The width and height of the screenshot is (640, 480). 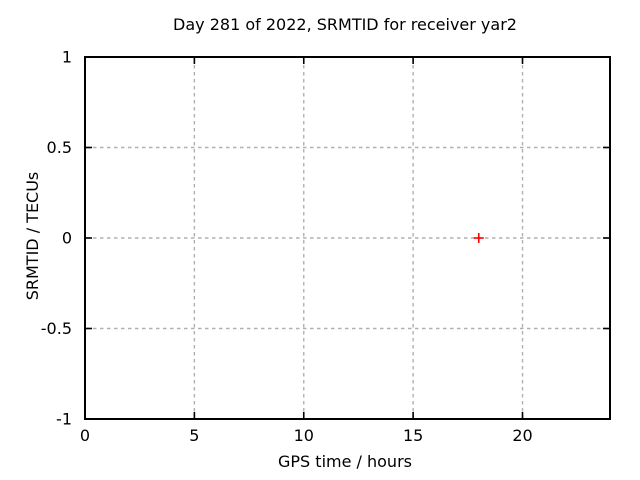 I want to click on x-tick-label: 0, so click(x=85, y=435).